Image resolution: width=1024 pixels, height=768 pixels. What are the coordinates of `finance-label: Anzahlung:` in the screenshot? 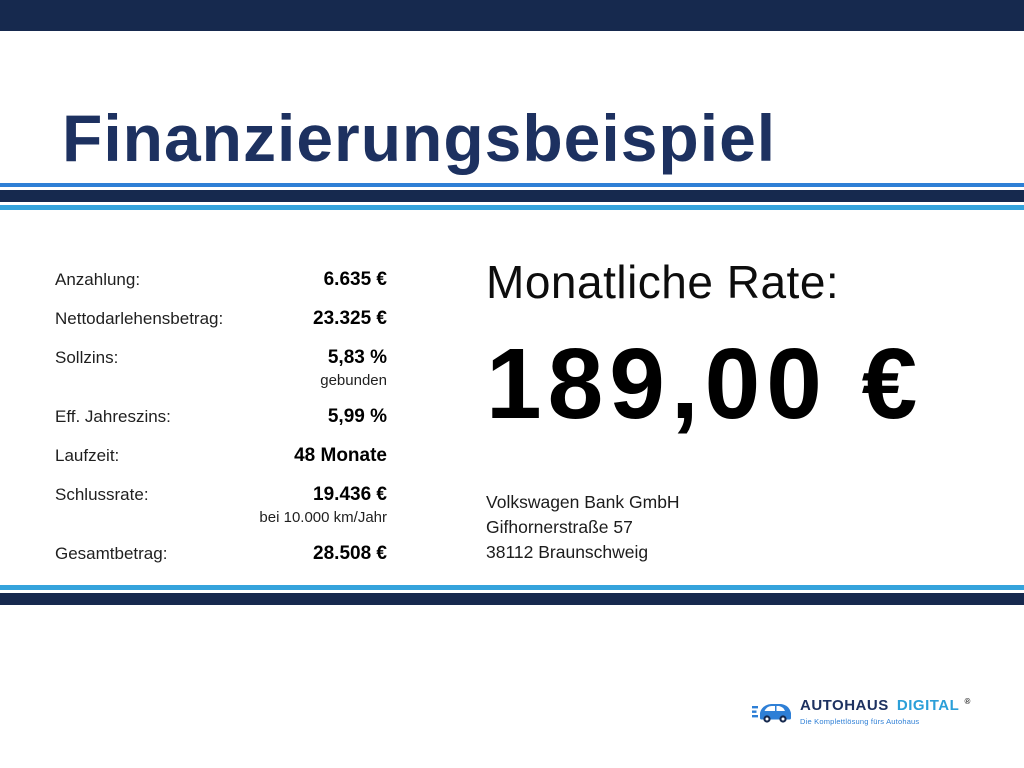 It's located at (98, 279).